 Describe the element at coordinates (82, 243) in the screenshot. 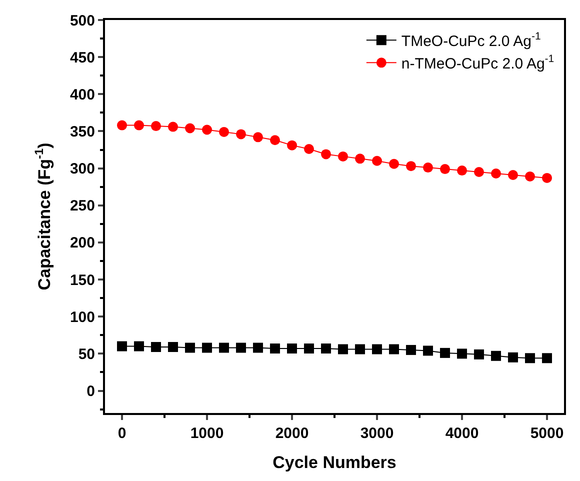

I see `y-tick-label: 200` at that location.